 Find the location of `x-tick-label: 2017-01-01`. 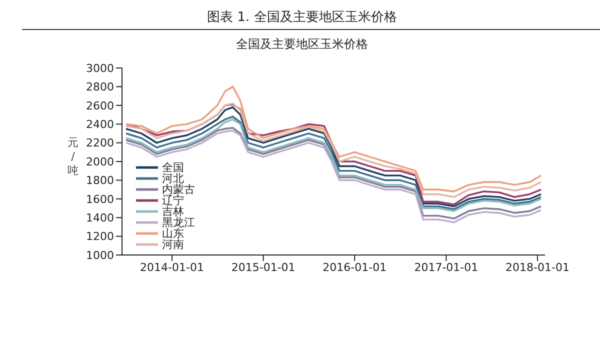

x-tick-label: 2017-01-01 is located at coordinates (446, 267).